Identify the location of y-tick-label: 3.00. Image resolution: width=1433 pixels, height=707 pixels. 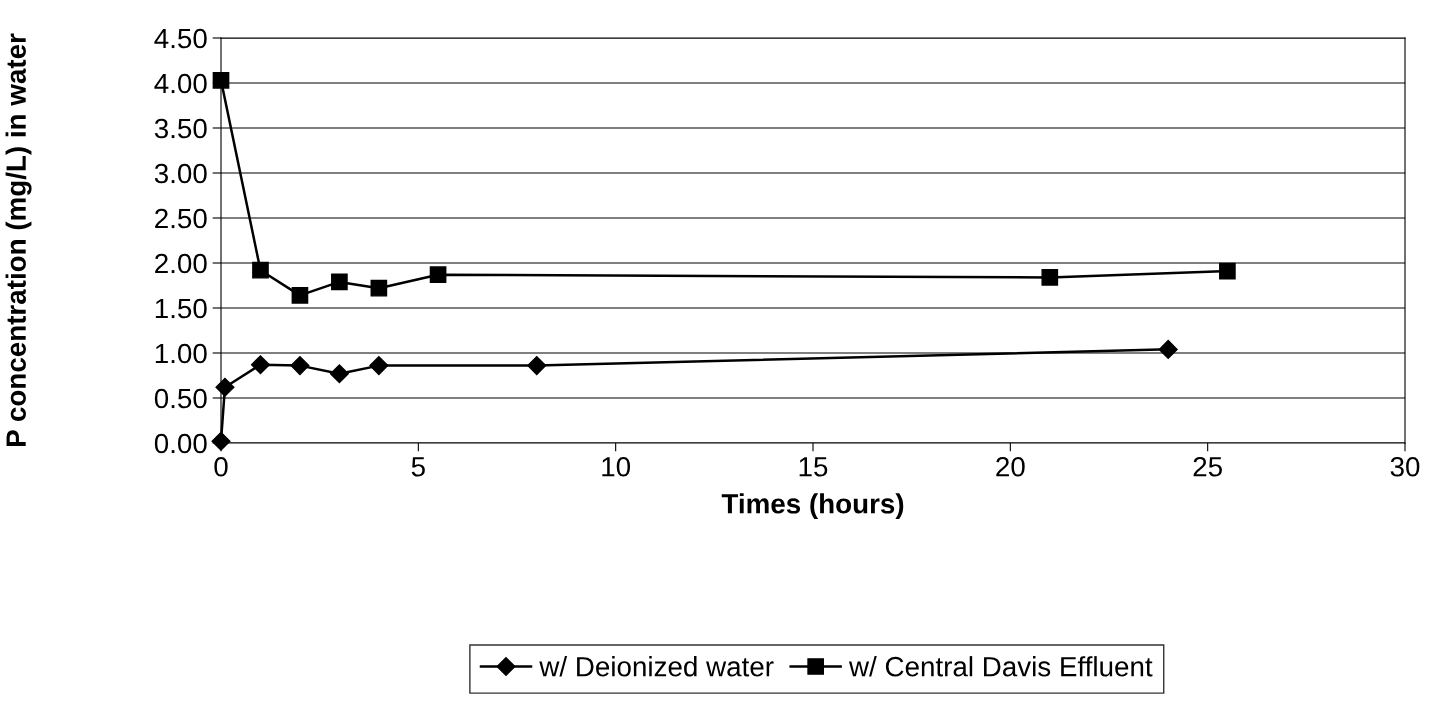
(180, 173).